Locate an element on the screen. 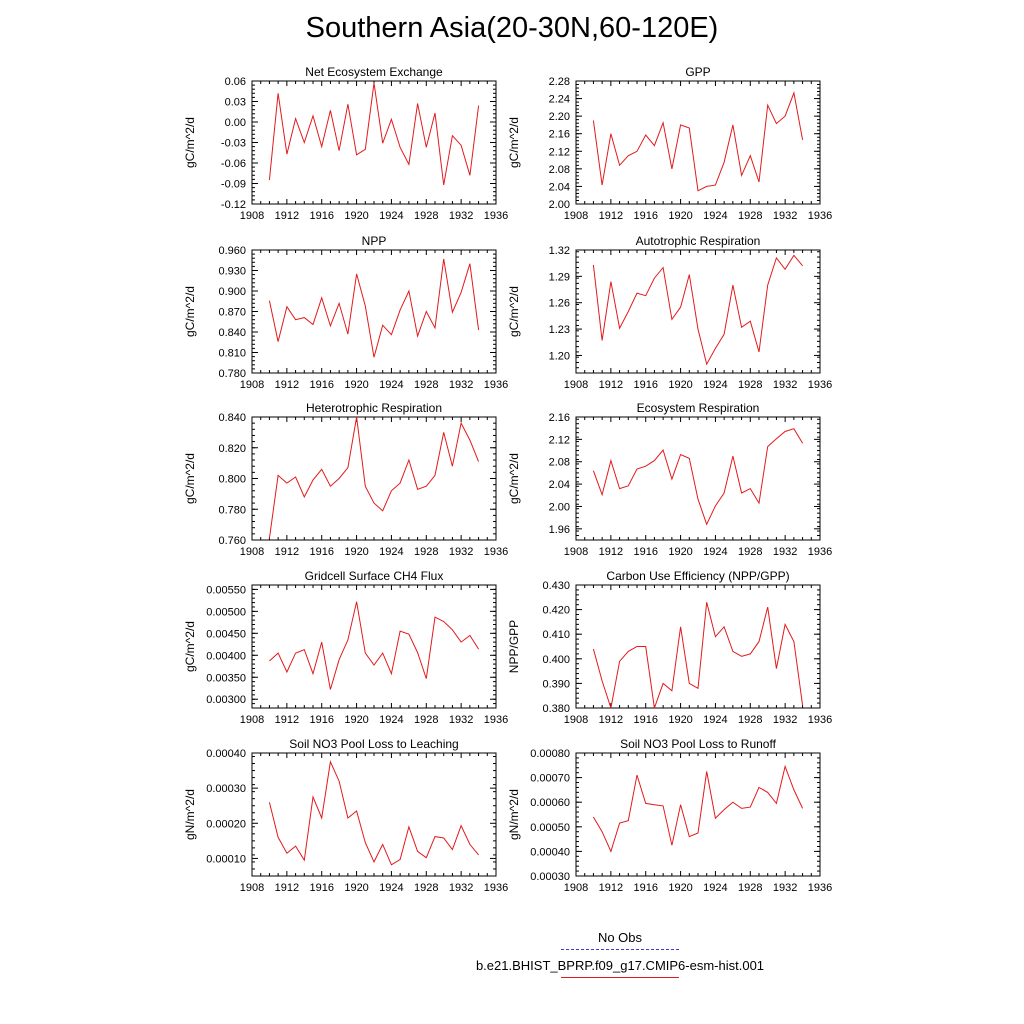 The image size is (1024, 1024). y-tick-label: 1.26 is located at coordinates (559, 304).